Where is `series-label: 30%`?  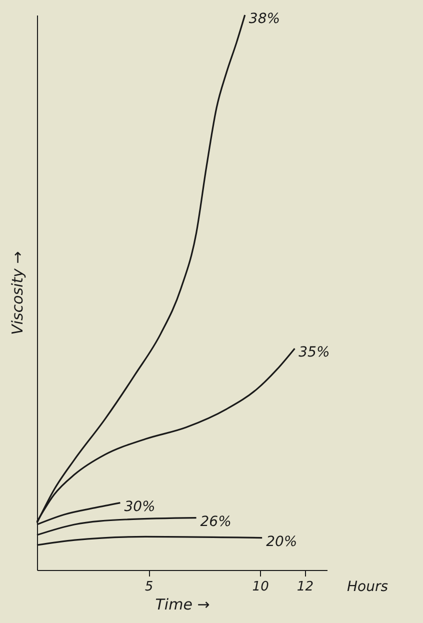 series-label: 30% is located at coordinates (140, 506).